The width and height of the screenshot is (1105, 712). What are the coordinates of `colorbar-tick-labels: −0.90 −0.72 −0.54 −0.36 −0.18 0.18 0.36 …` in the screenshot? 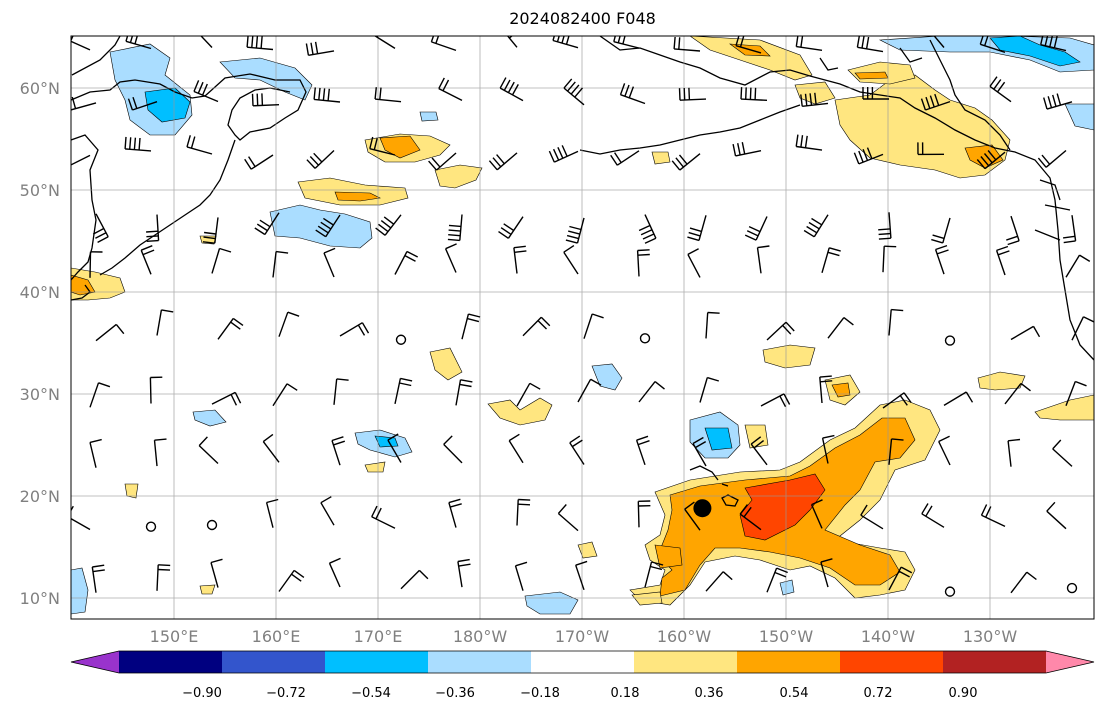 It's located at (579, 693).